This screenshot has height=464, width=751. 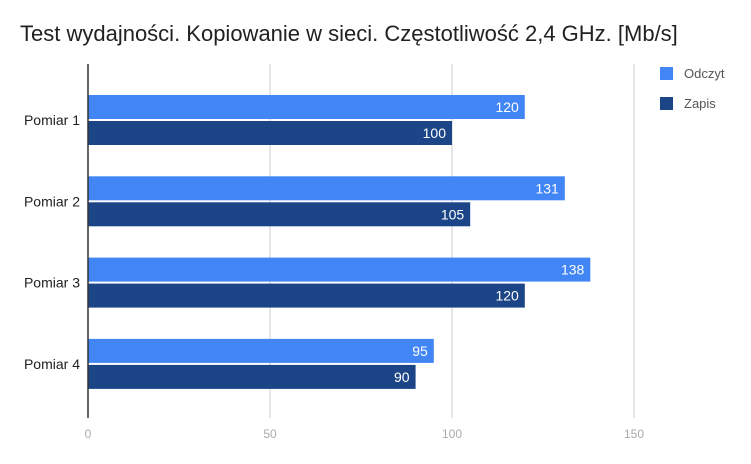 I want to click on category-label: Pomiar 3, so click(x=52, y=283).